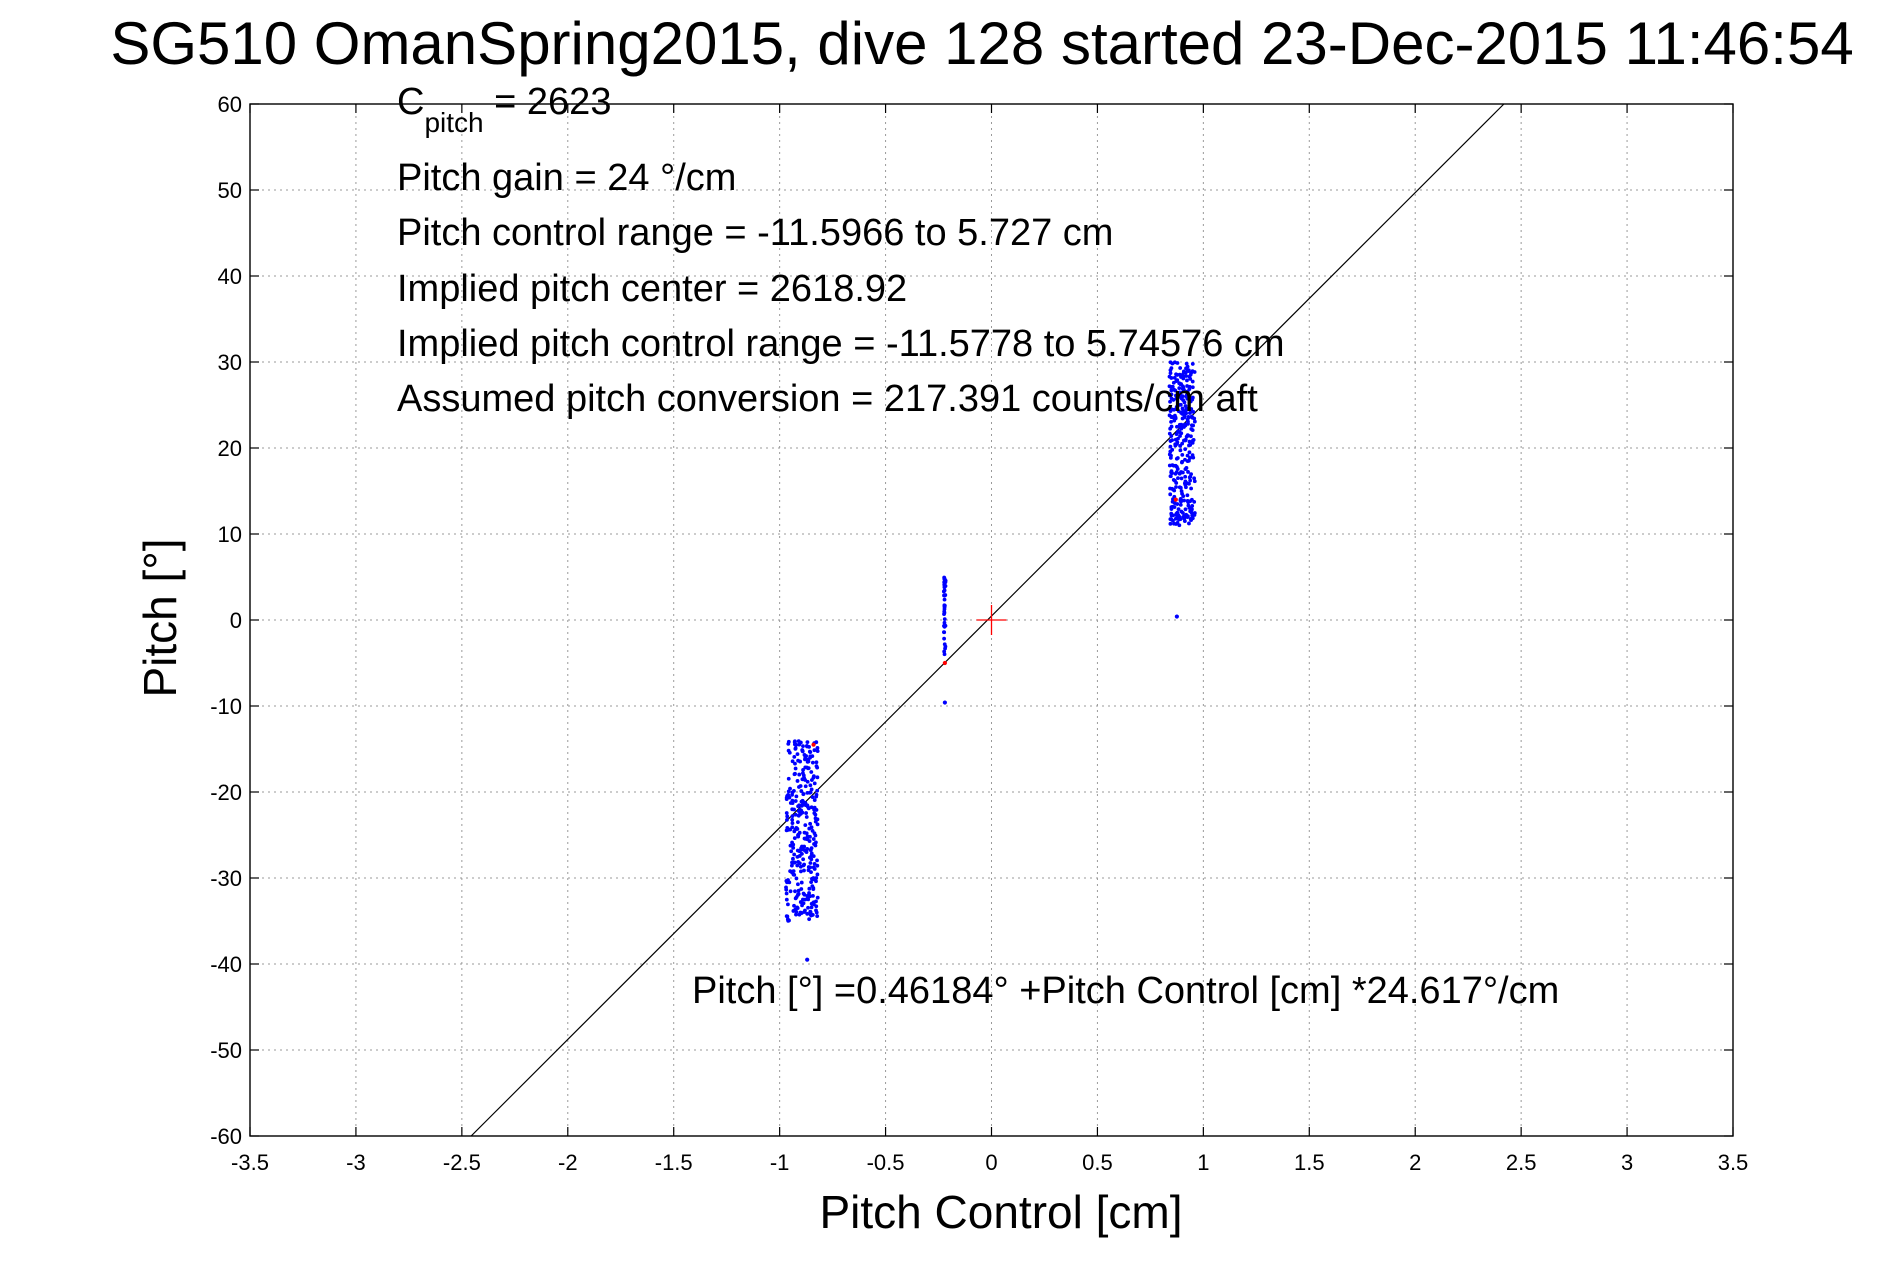 This screenshot has width=1891, height=1262. What do you see at coordinates (991, 620) in the screenshot?
I see `center-marker-layer` at bounding box center [991, 620].